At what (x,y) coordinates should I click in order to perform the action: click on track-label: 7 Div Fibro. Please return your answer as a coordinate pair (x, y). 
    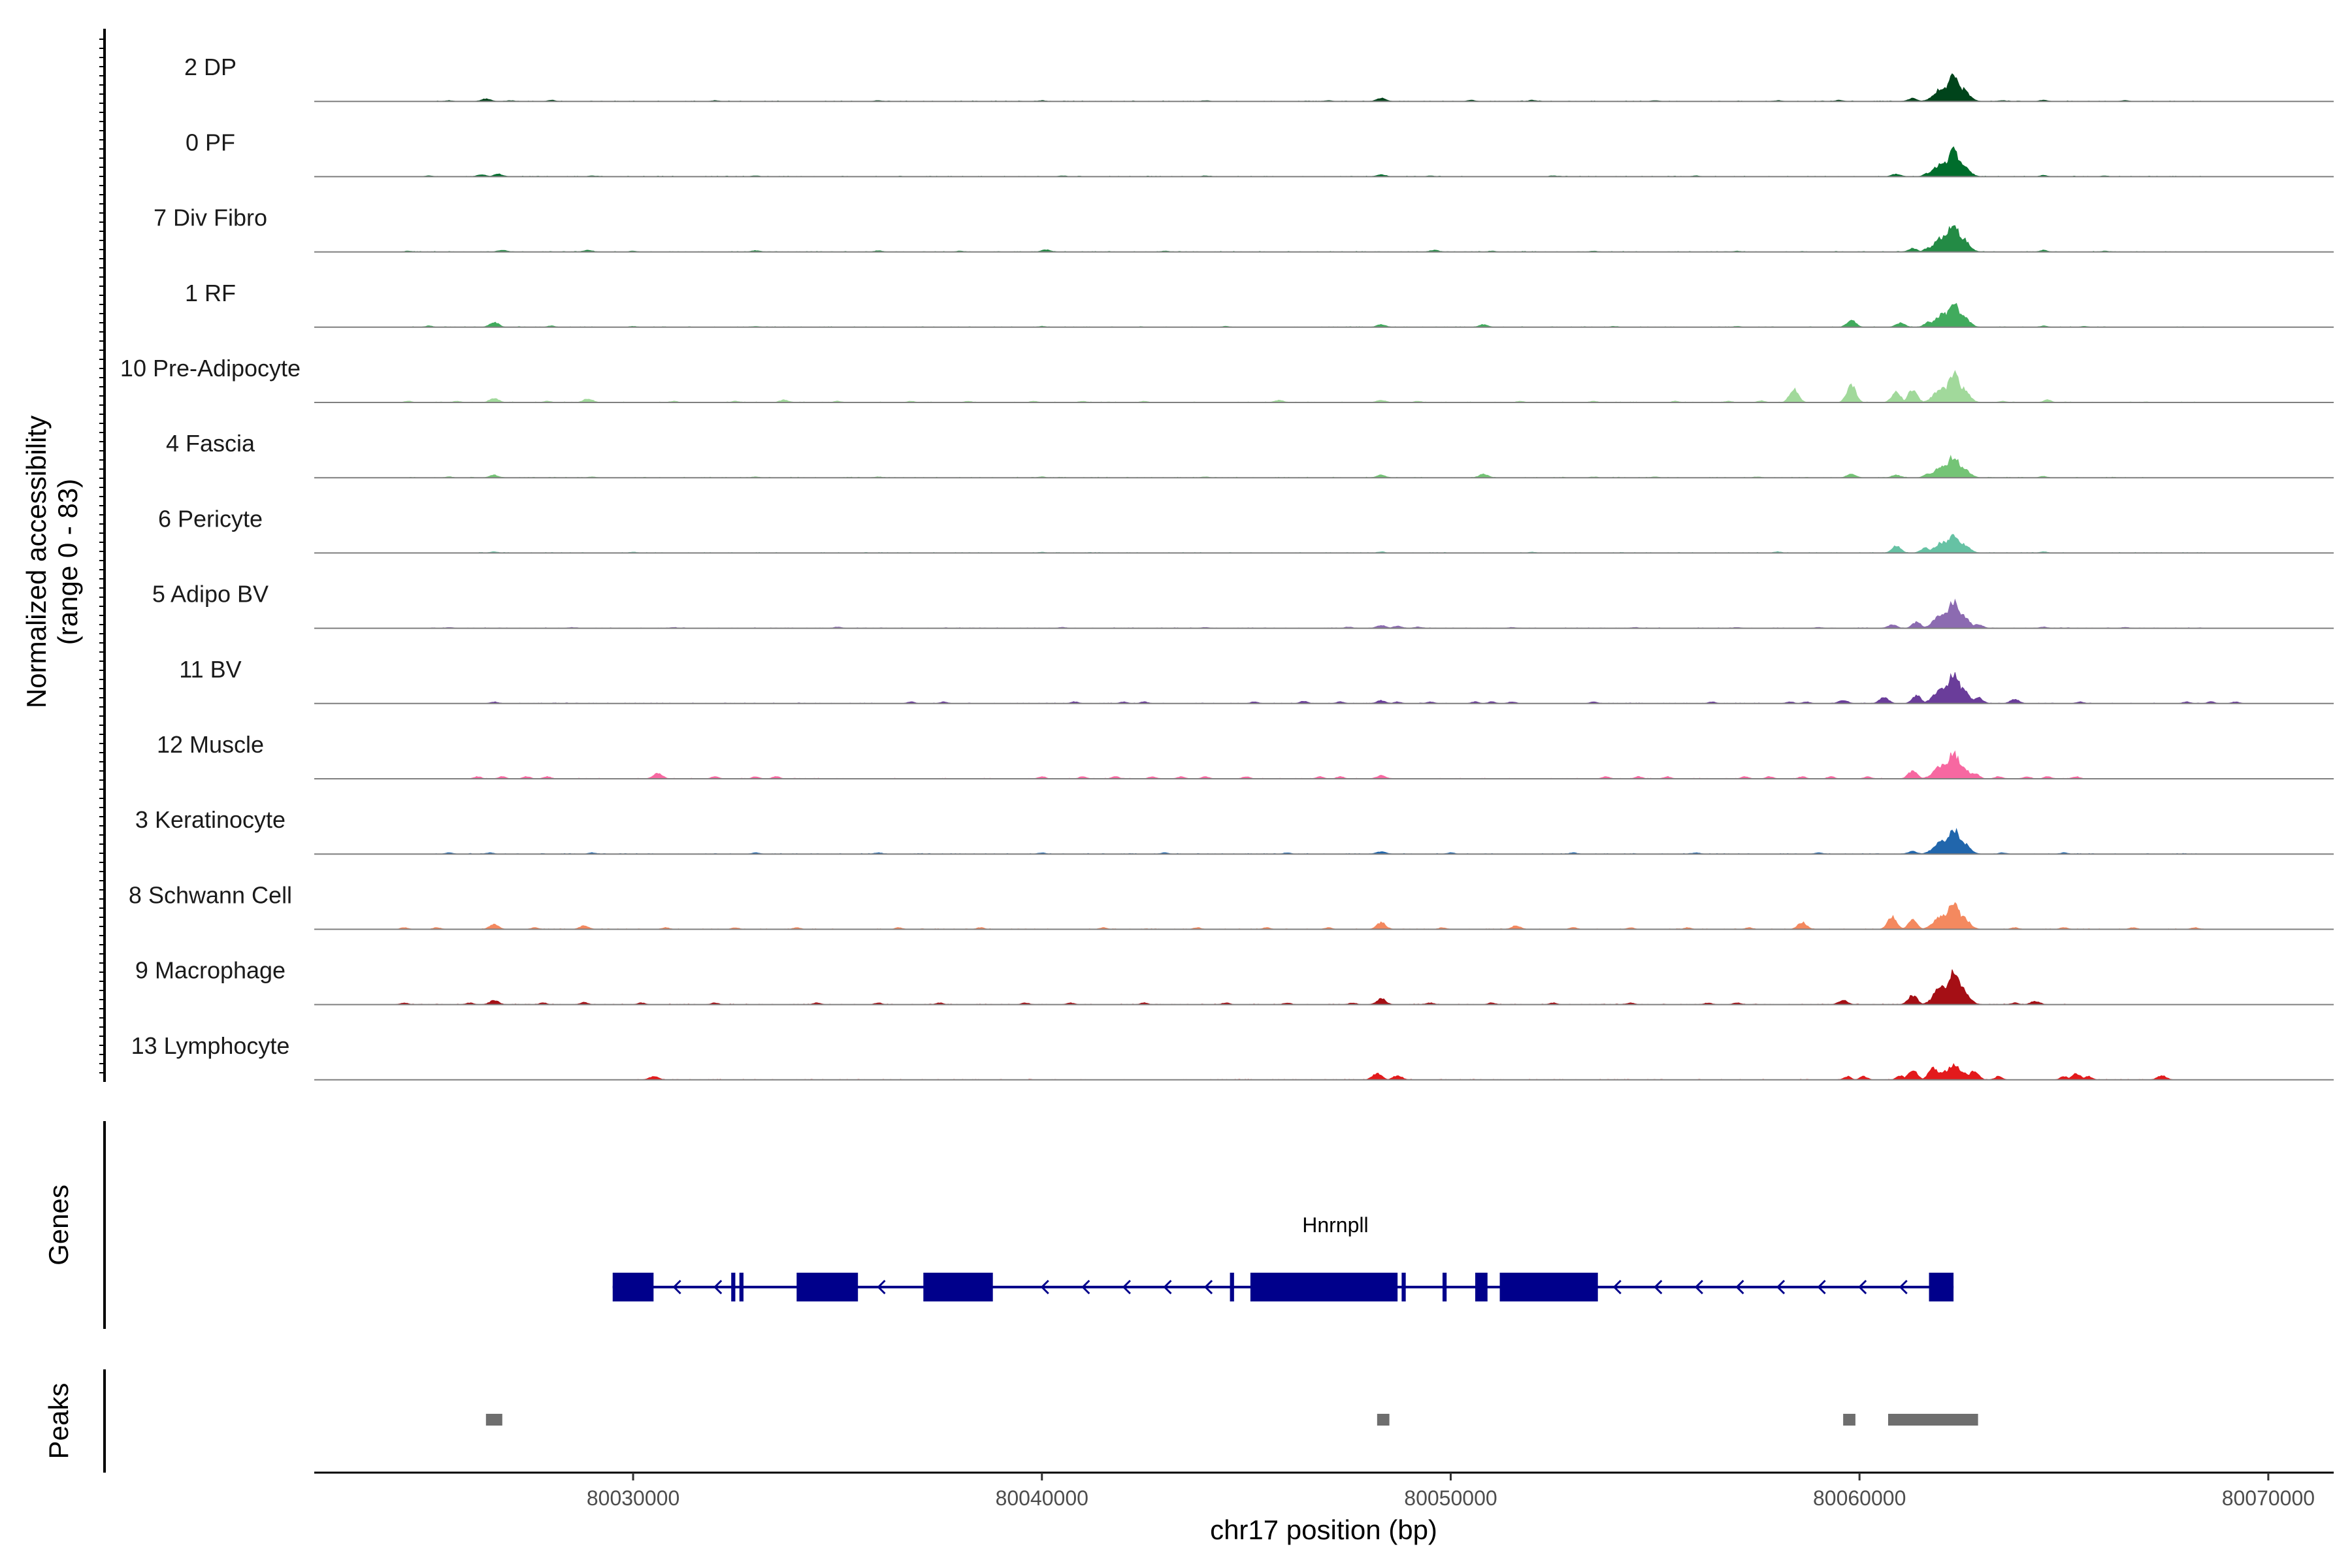
    Looking at the image, I should click on (210, 217).